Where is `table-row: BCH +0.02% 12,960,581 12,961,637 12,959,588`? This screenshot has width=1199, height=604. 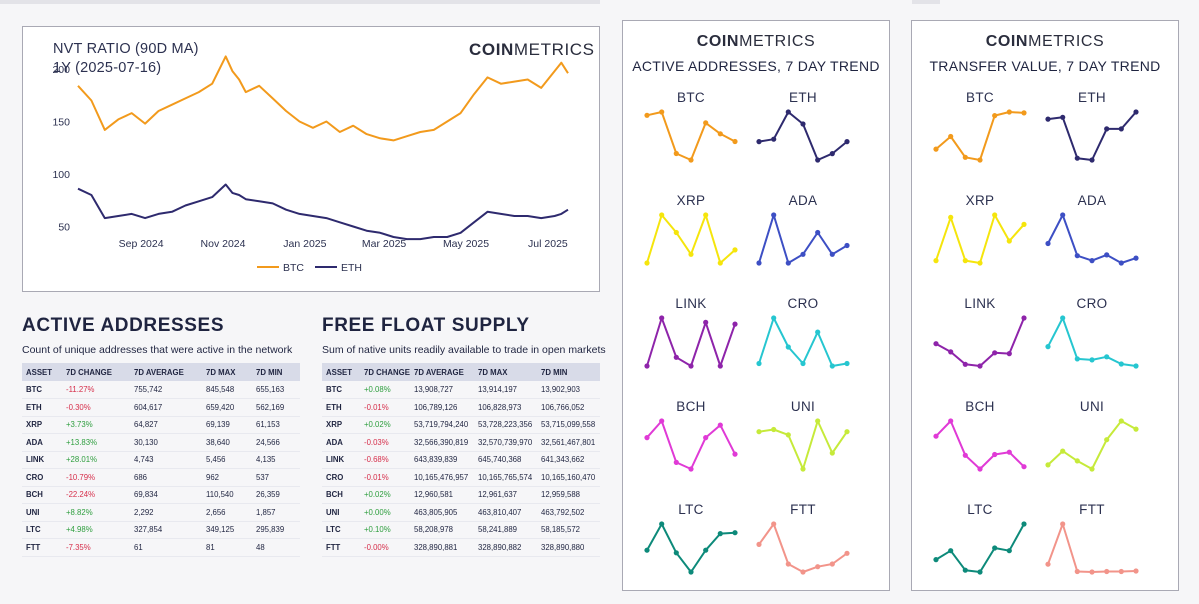
table-row: BCH +0.02% 12,960,581 12,961,637 12,959,588 is located at coordinates (461, 495).